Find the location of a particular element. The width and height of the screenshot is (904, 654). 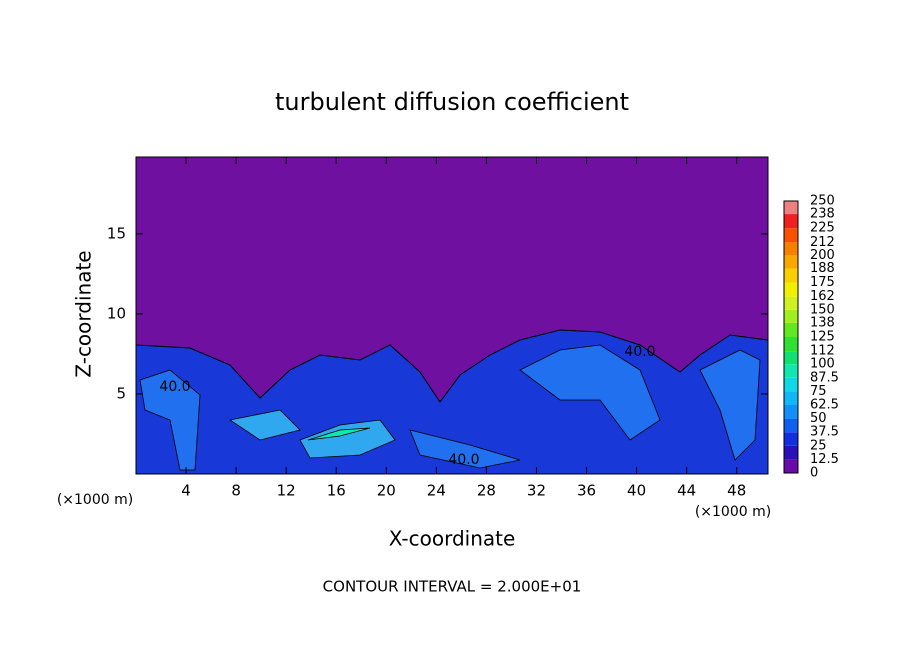

x-tick-label: 28 is located at coordinates (486, 491).